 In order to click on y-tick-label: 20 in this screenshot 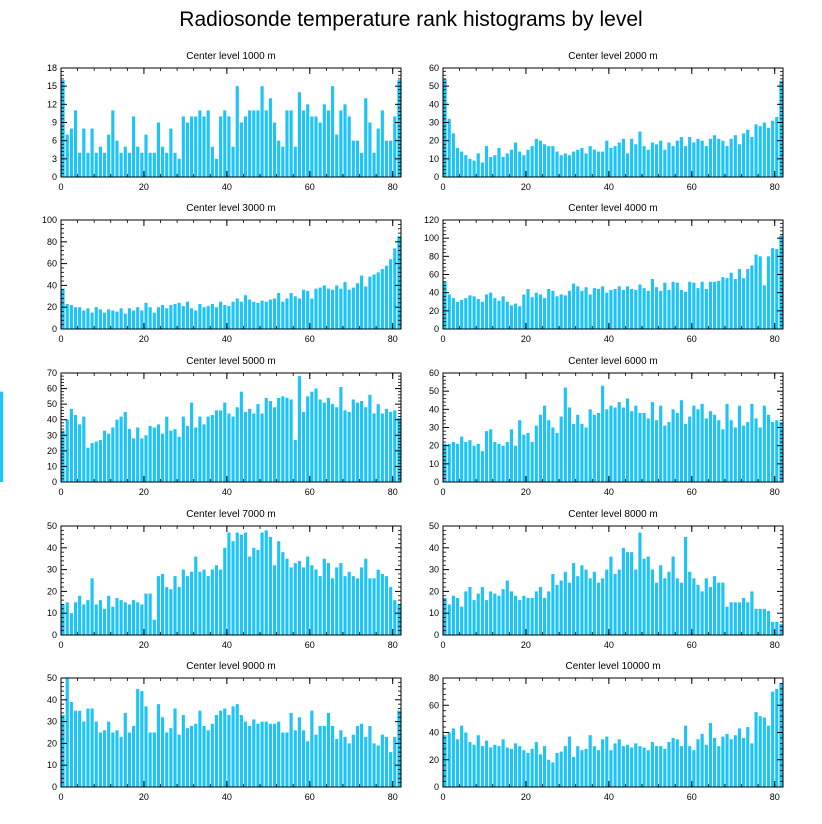, I will do `click(52, 591)`.